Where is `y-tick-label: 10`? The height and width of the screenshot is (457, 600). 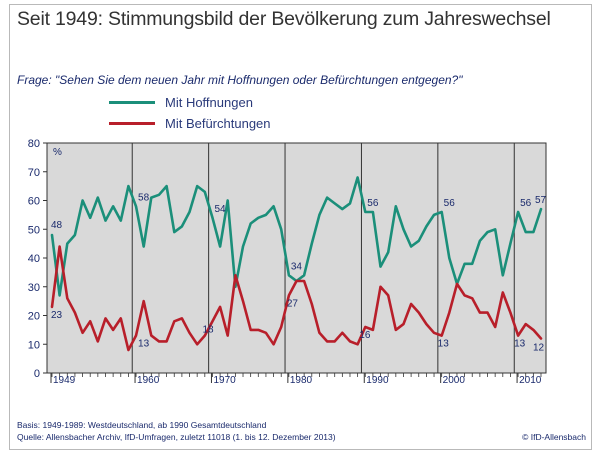 y-tick-label: 10 is located at coordinates (34, 345).